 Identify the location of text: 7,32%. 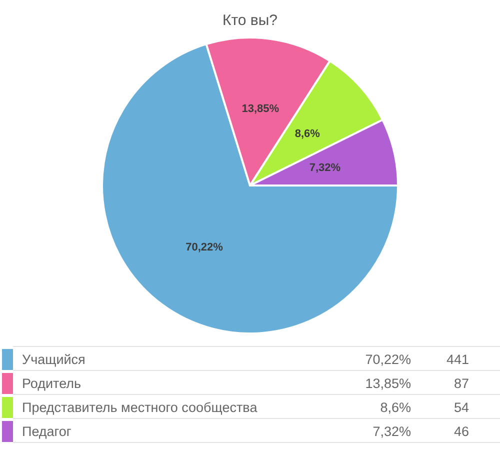
(391, 431).